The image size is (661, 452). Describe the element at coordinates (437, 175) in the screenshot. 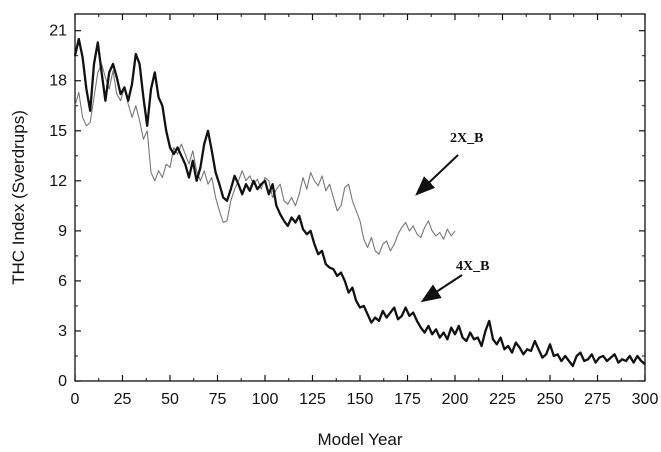

I see `annotation-arrow-2x-b` at that location.